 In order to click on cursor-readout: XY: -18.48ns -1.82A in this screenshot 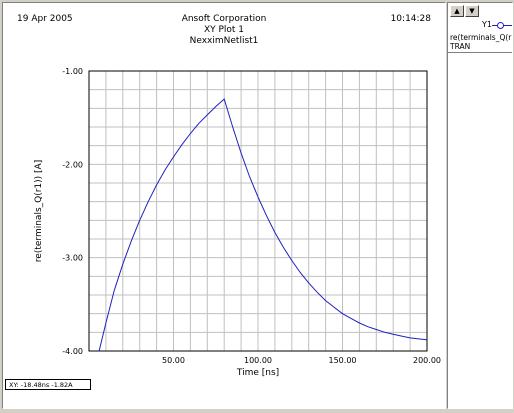, I will do `click(48, 384)`.